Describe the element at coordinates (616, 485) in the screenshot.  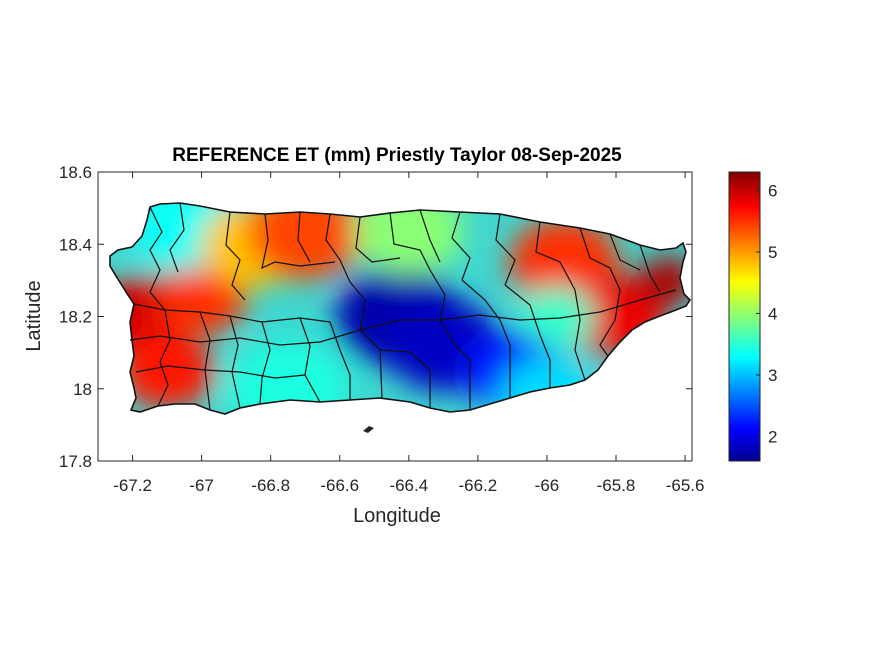
I see `x-tick-label: -65.8` at that location.